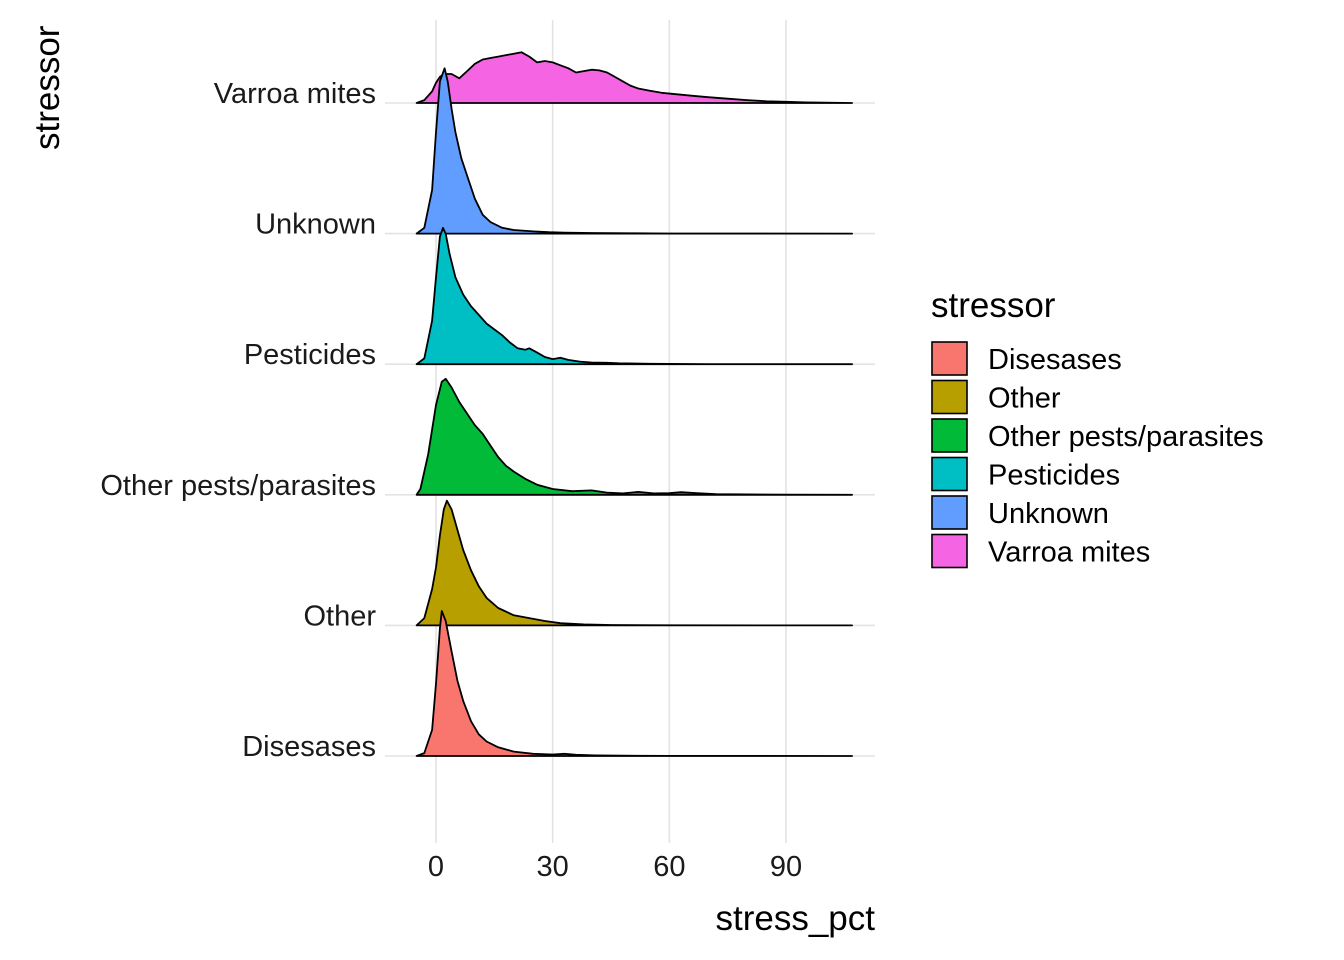 Image resolution: width=1344 pixels, height=960 pixels. I want to click on x-tick-labels: 0 30 60 90, so click(615, 867).